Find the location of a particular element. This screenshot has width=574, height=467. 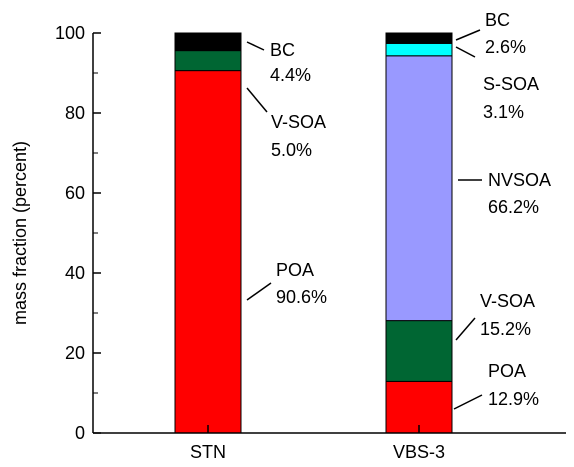

y-tick-label: 40 is located at coordinates (75, 273).